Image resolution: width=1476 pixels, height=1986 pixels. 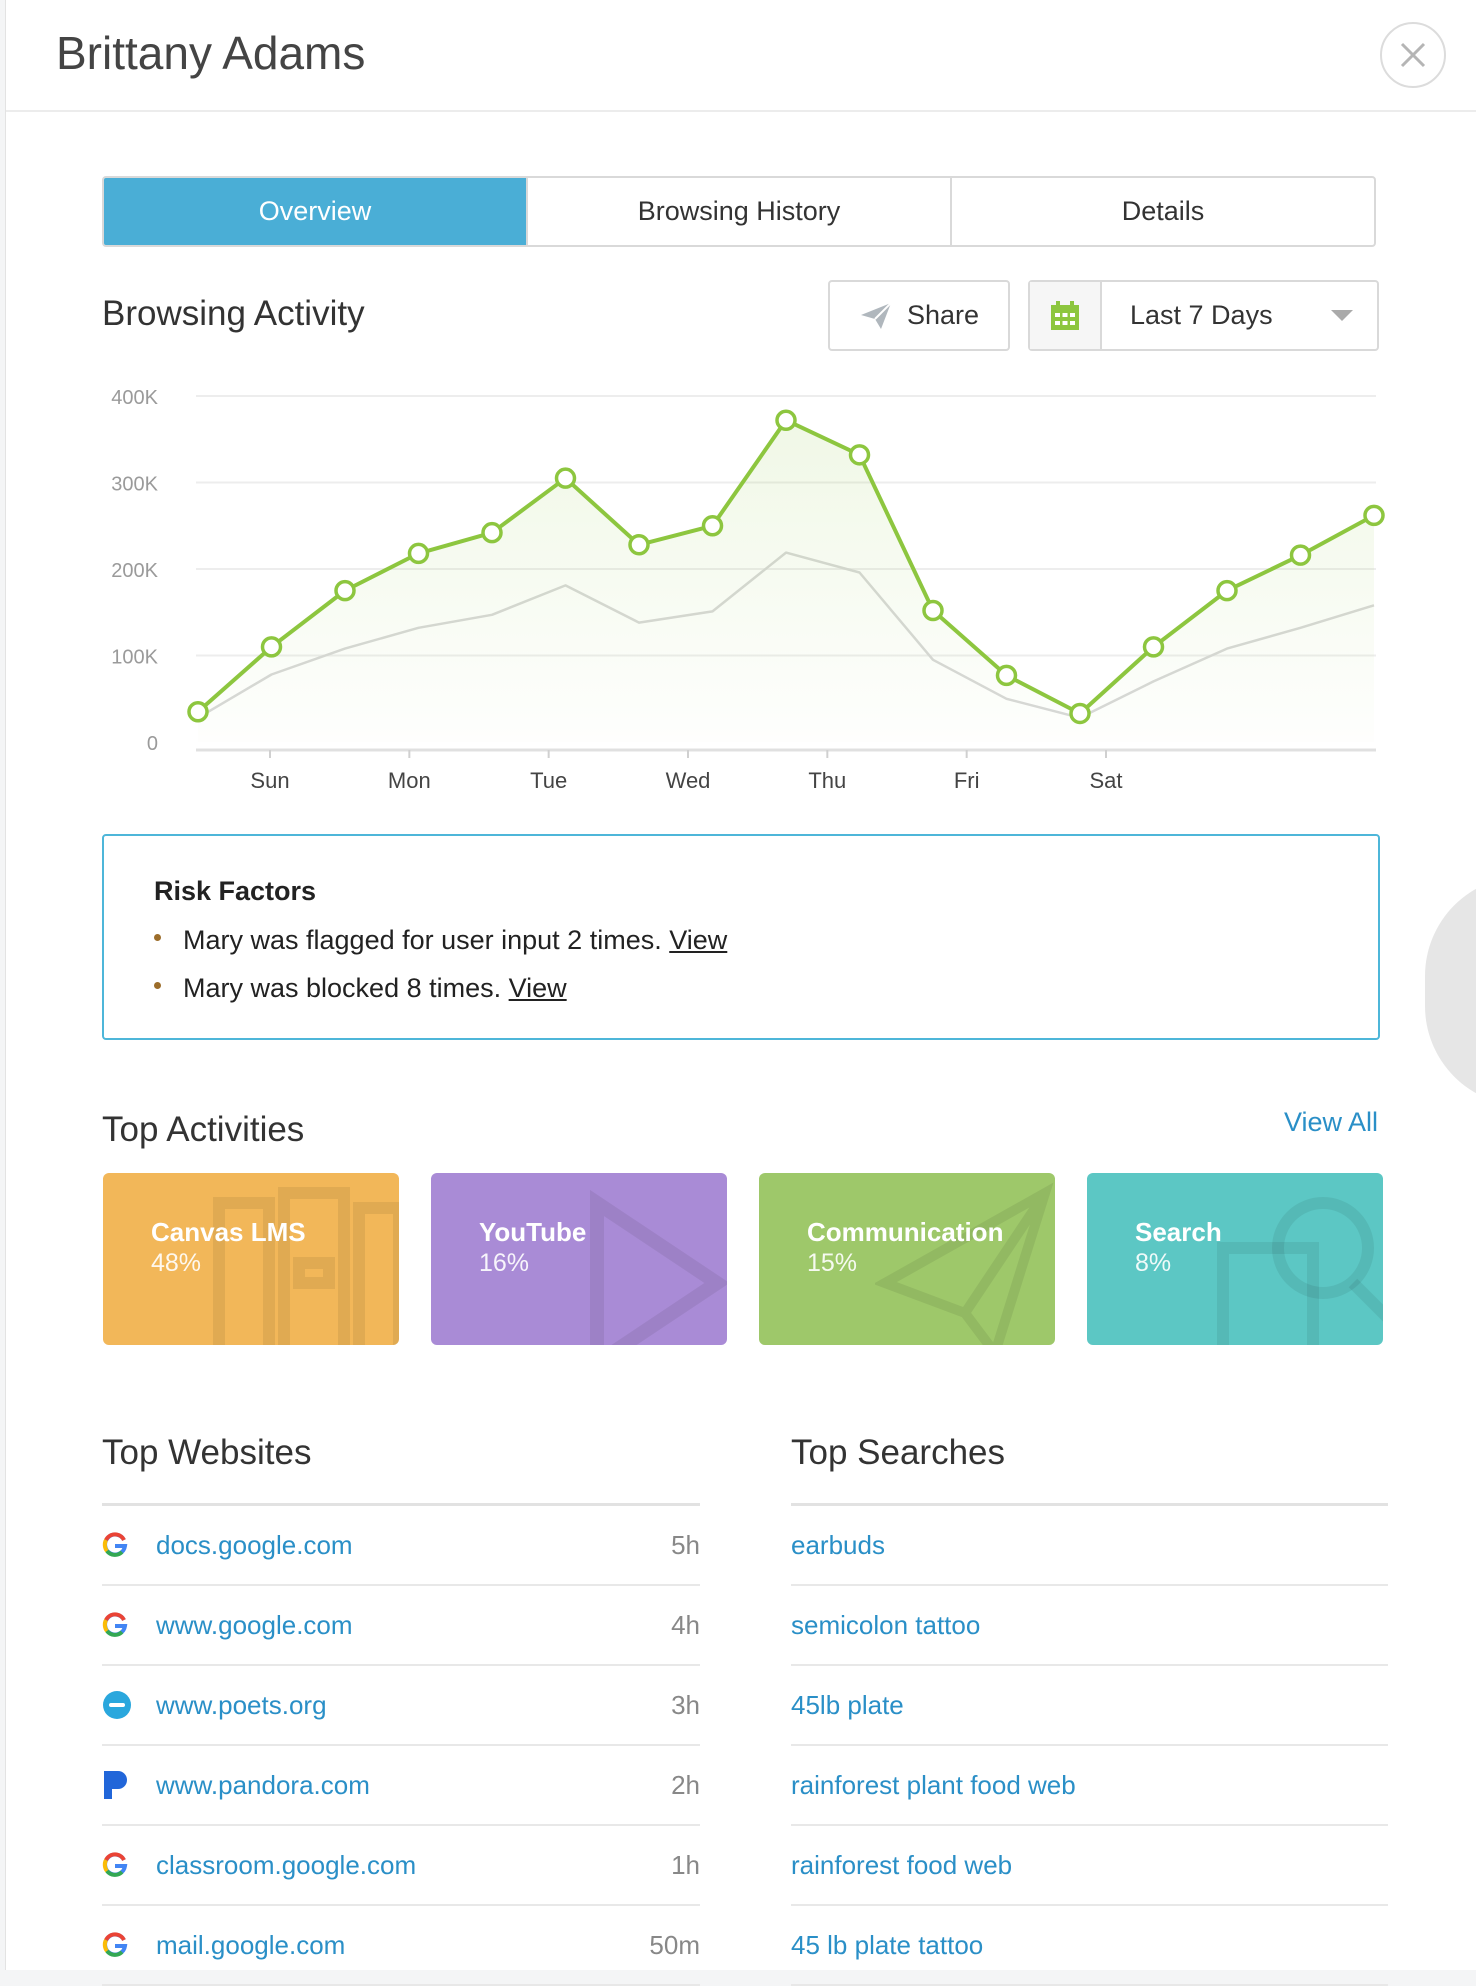 I want to click on date-range-label: Last 7 Days, so click(x=1201, y=315).